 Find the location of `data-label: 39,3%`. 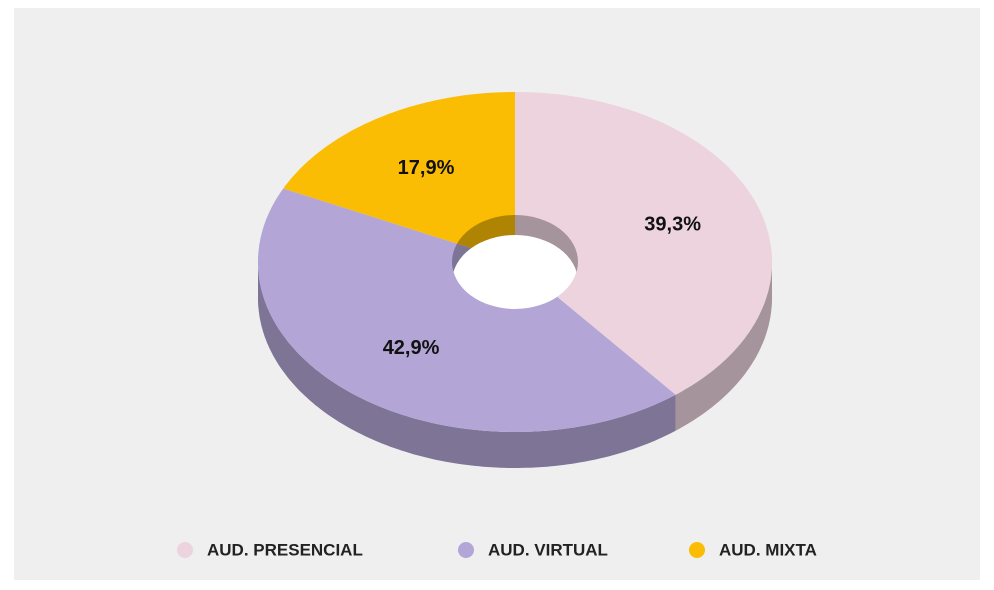

data-label: 39,3% is located at coordinates (672, 225).